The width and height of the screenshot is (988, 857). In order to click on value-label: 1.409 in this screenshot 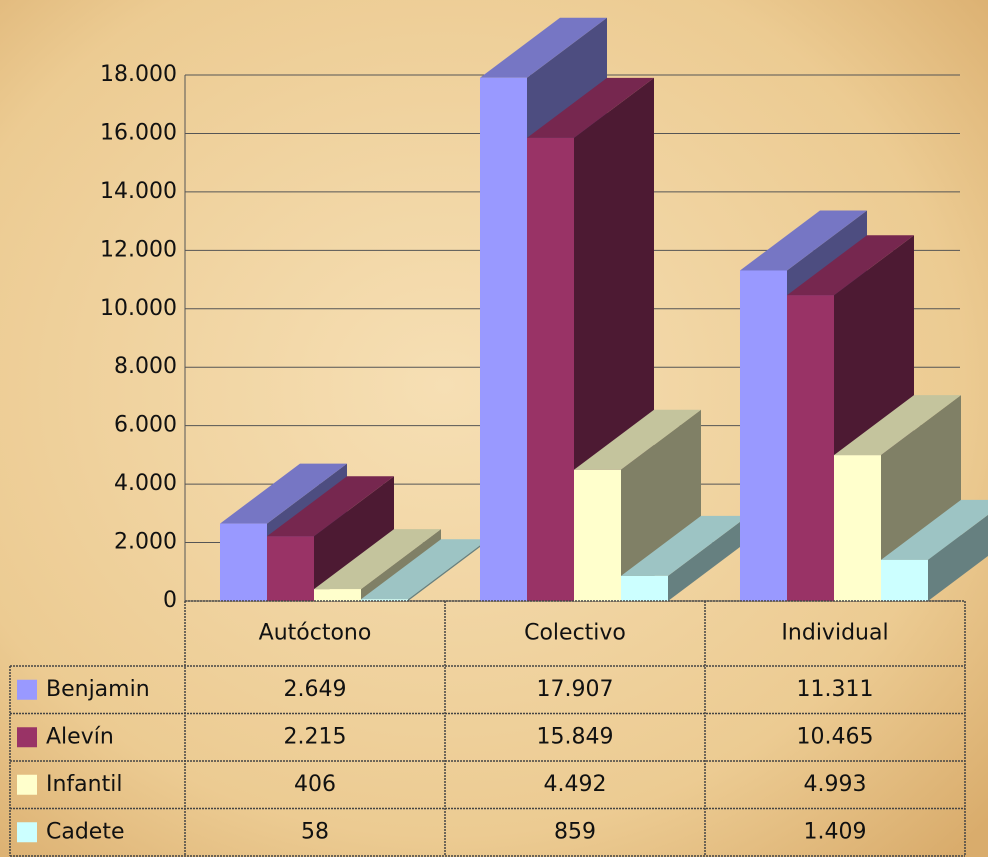, I will do `click(835, 831)`.